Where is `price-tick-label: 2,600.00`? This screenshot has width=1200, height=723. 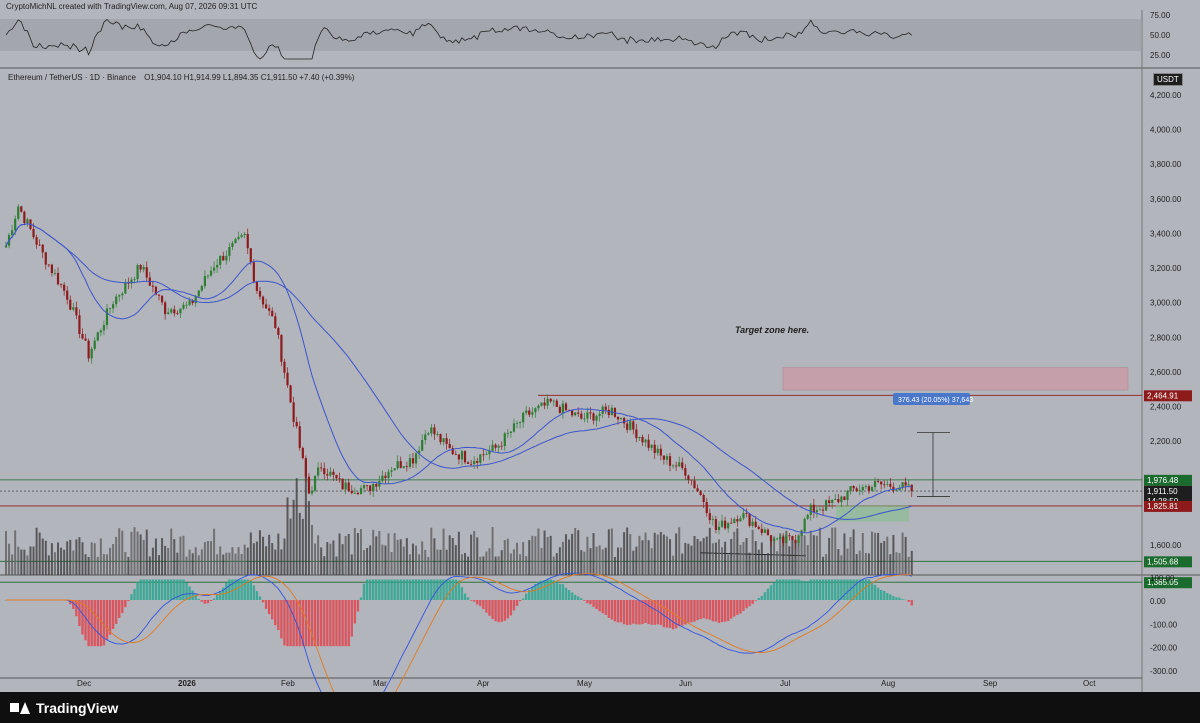
price-tick-label: 2,600.00 is located at coordinates (1166, 372).